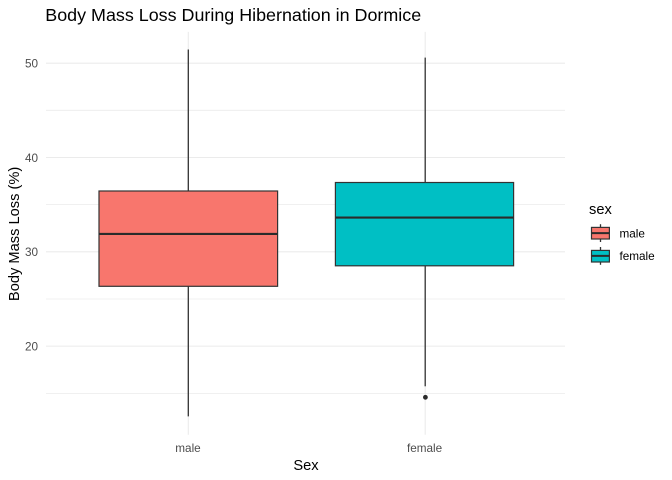  I want to click on svg-text: 40, so click(32, 158).